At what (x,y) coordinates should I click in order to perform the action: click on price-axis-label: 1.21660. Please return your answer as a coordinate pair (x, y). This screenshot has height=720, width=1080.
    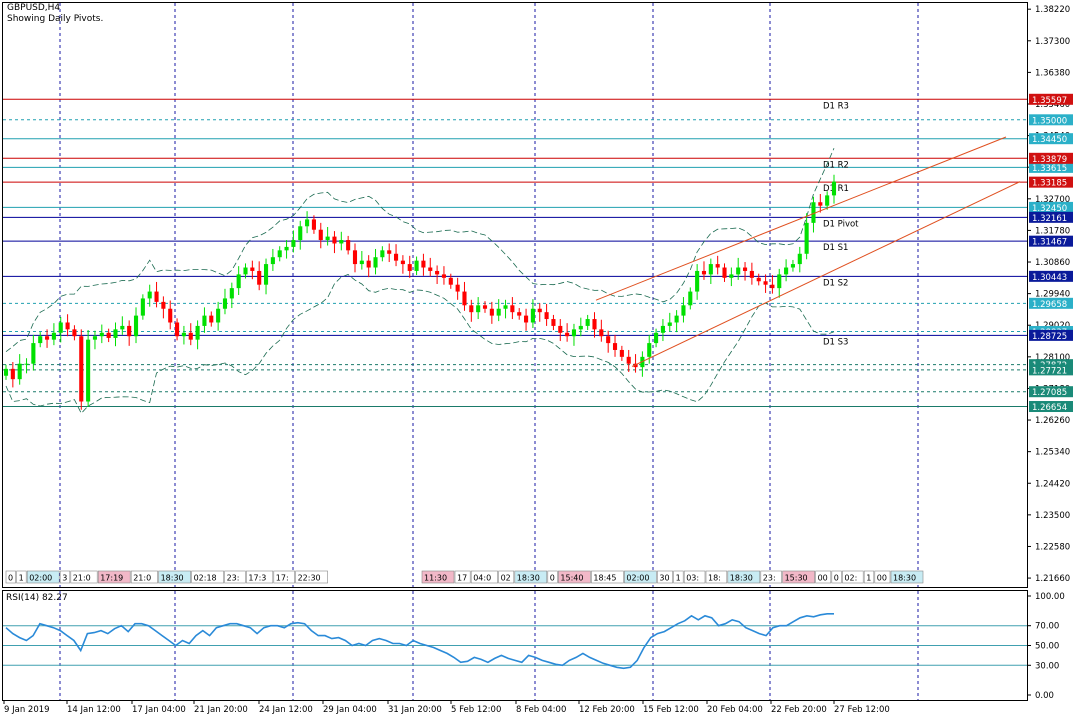
    Looking at the image, I should click on (1052, 579).